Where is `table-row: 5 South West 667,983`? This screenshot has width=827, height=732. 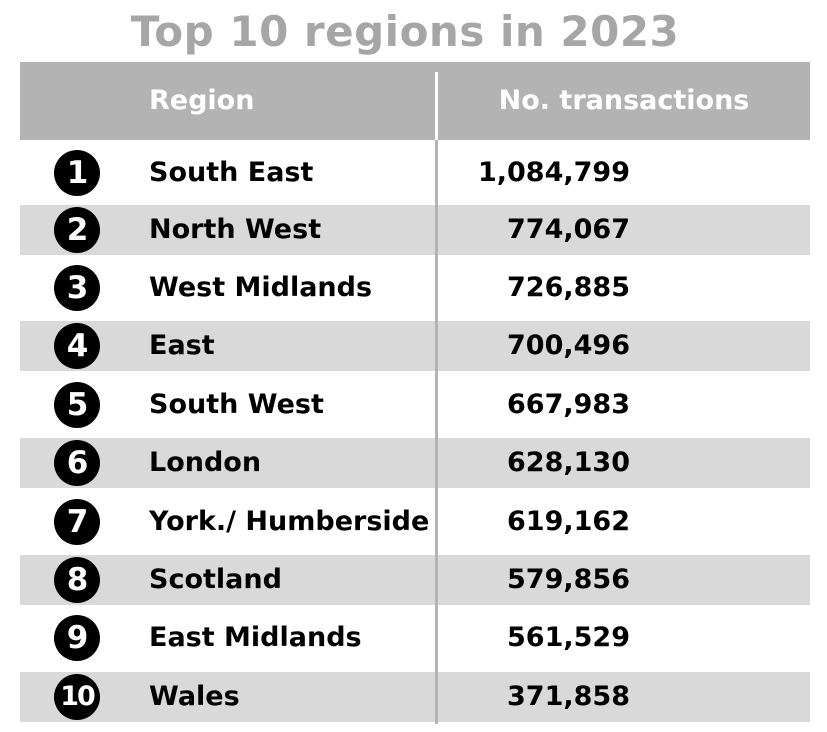
table-row: 5 South West 667,983 is located at coordinates (415, 405).